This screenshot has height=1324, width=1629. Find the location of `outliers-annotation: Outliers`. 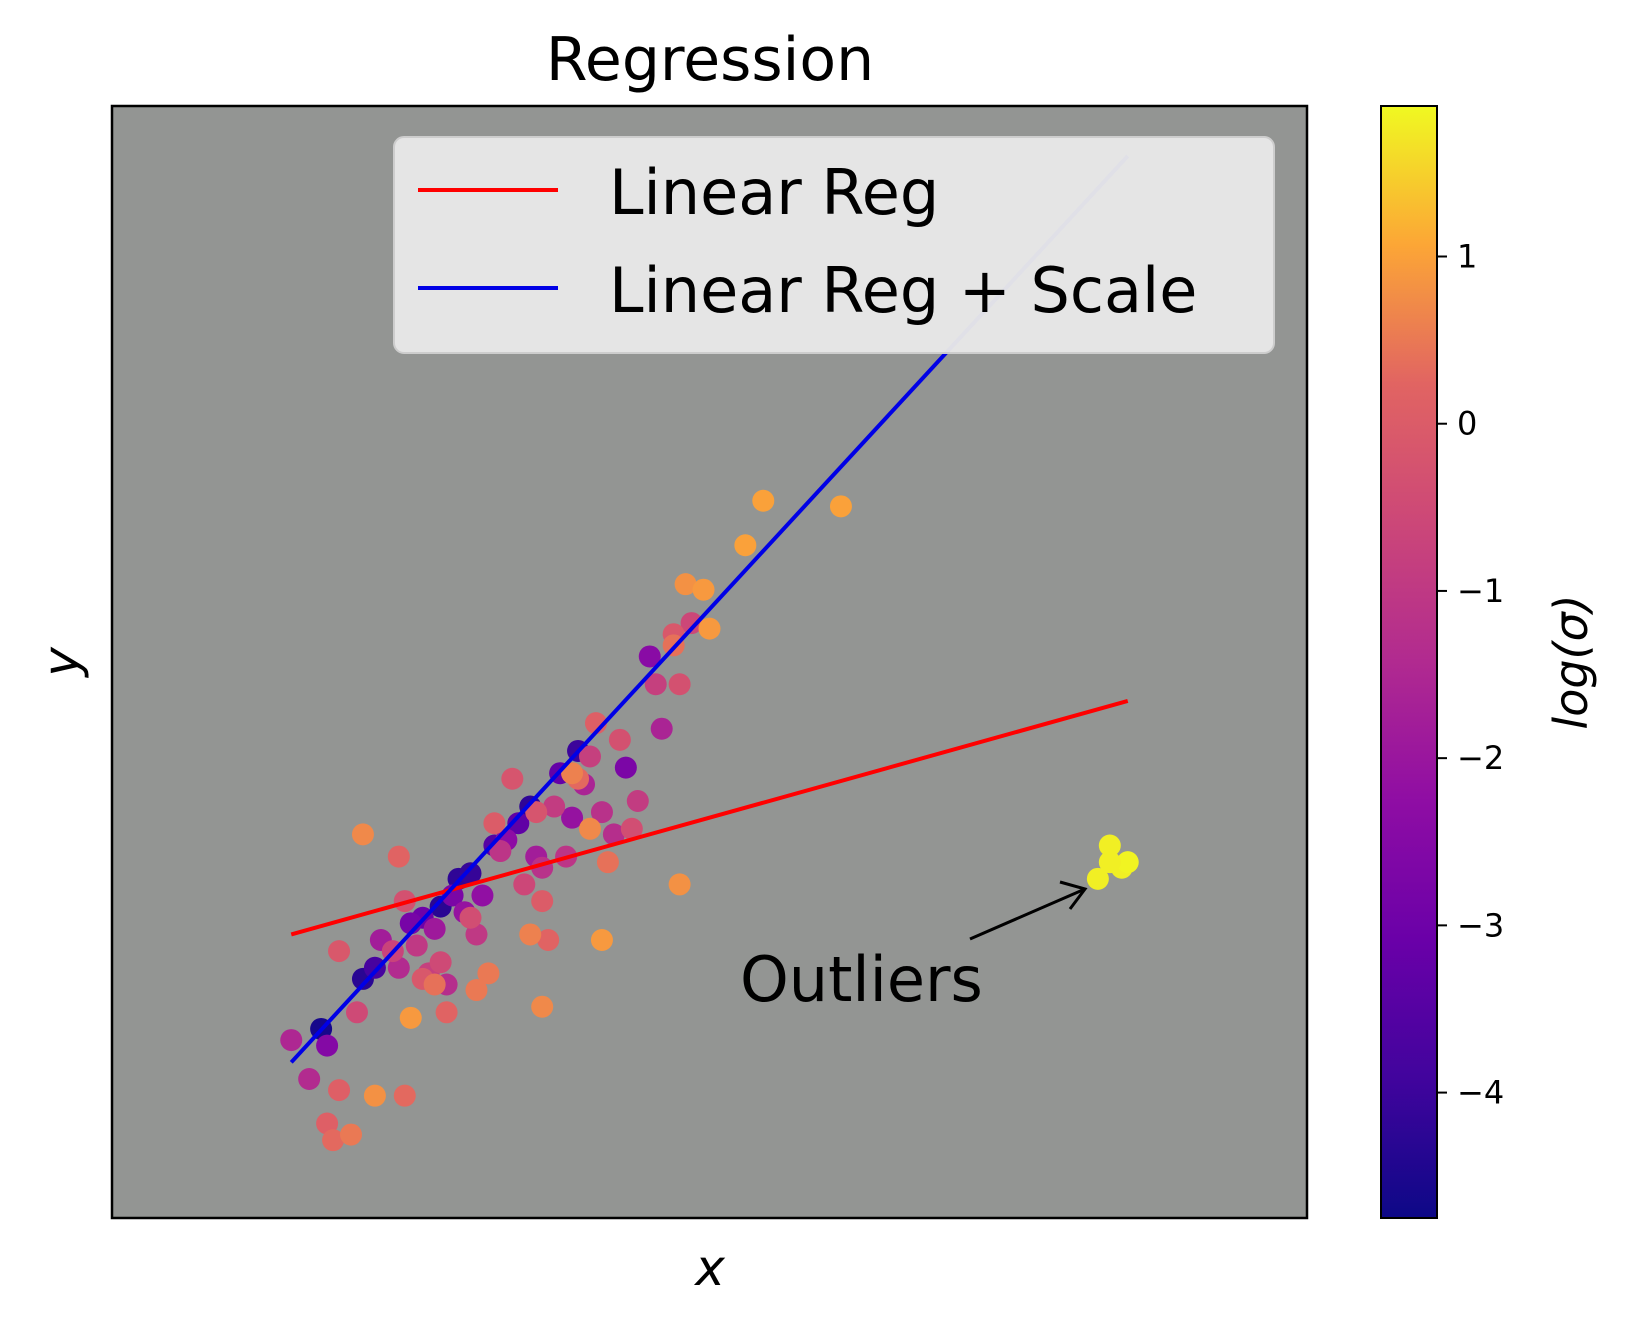

outliers-annotation: Outliers is located at coordinates (914, 948).